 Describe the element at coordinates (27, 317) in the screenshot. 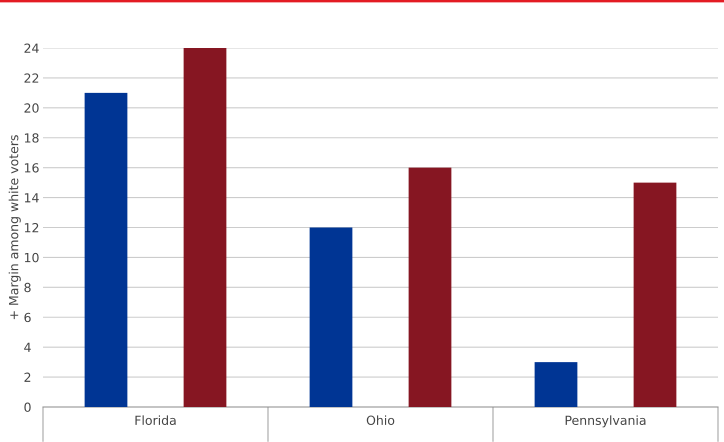

I see `y-tick-label: 6` at that location.